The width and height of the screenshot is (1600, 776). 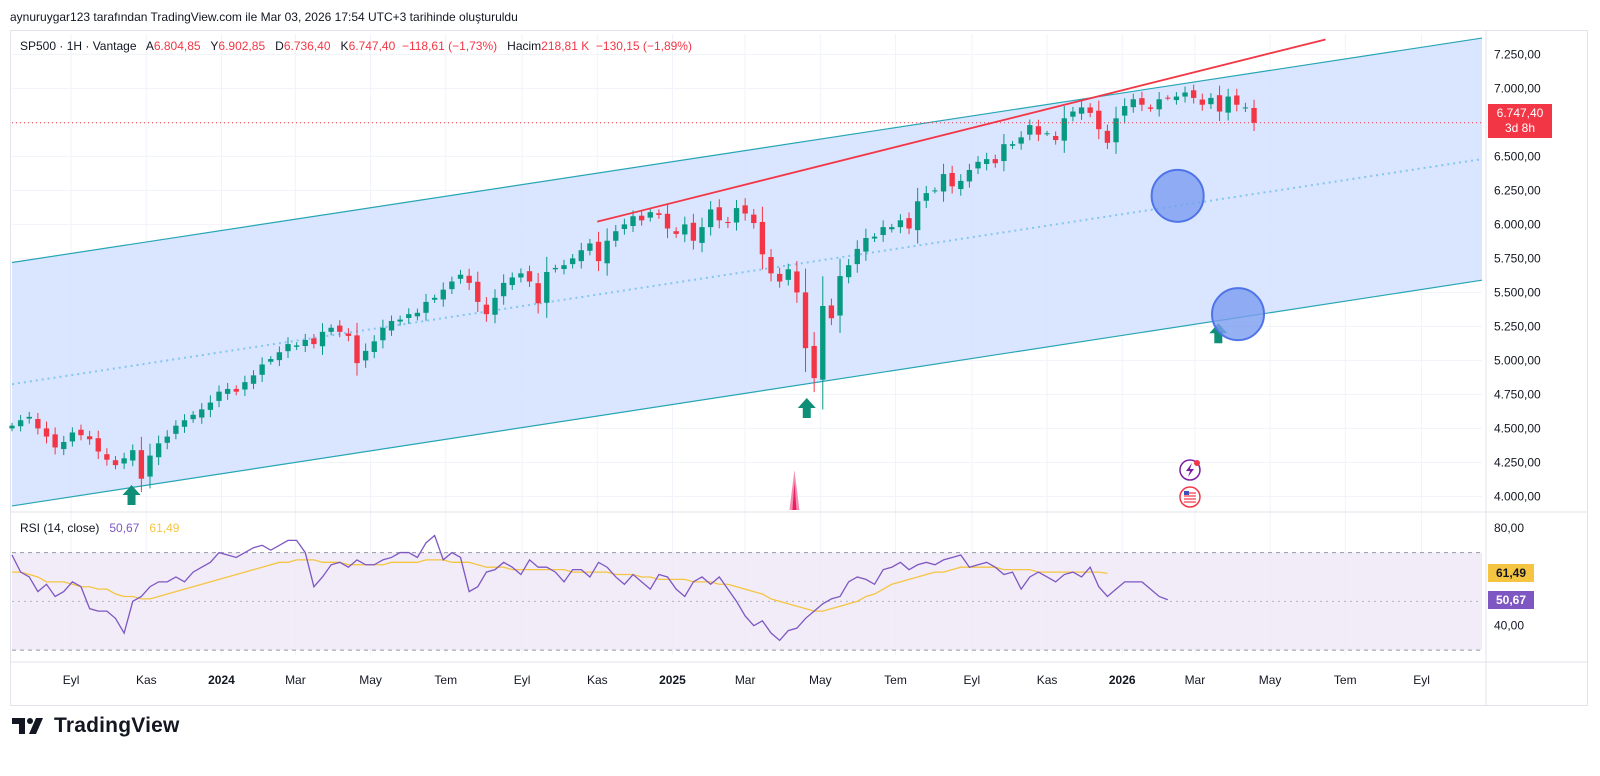 What do you see at coordinates (124, 528) in the screenshot?
I see `rsi-legend-value: 50,67` at bounding box center [124, 528].